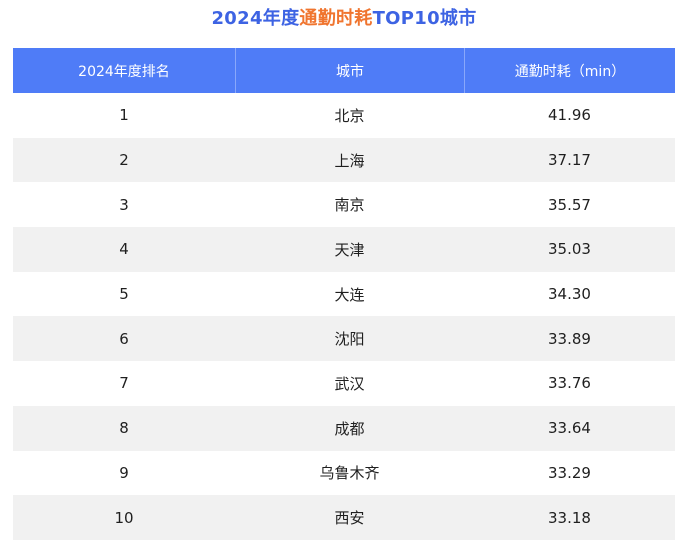 The width and height of the screenshot is (688, 544). What do you see at coordinates (569, 517) in the screenshot?
I see `minutes-cell: 33.18` at bounding box center [569, 517].